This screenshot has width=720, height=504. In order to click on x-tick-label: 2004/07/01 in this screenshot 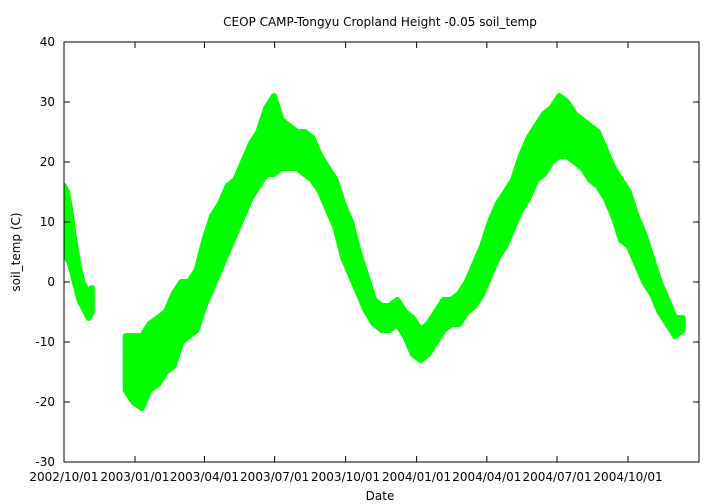, I will do `click(556, 477)`.